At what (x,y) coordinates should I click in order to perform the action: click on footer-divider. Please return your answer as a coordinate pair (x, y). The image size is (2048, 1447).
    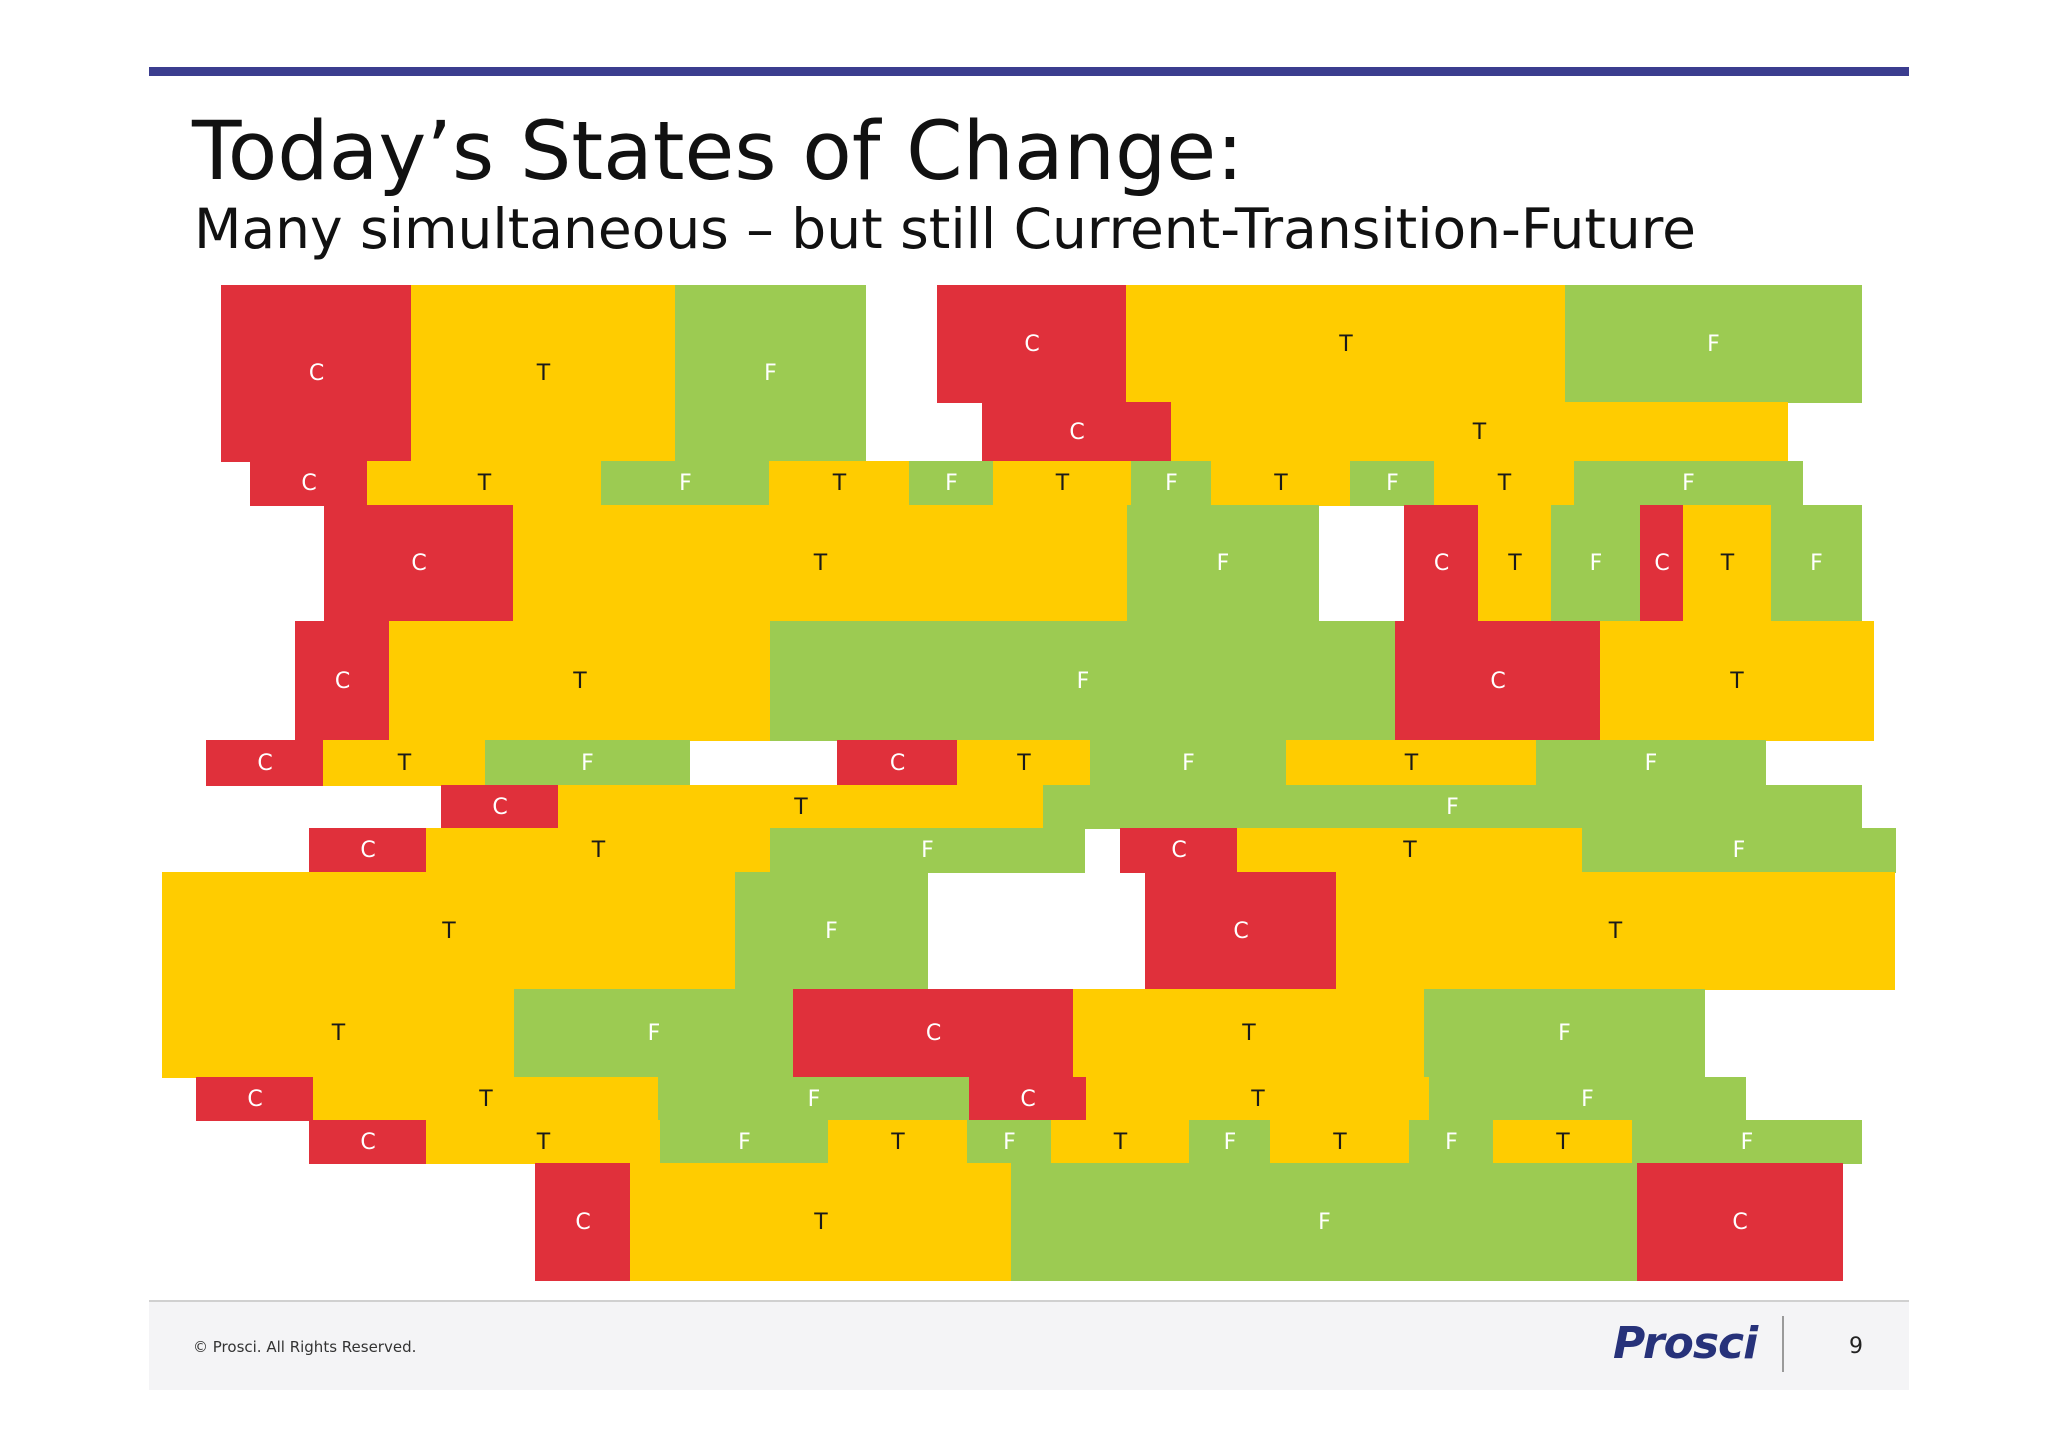
    Looking at the image, I should click on (1783, 1344).